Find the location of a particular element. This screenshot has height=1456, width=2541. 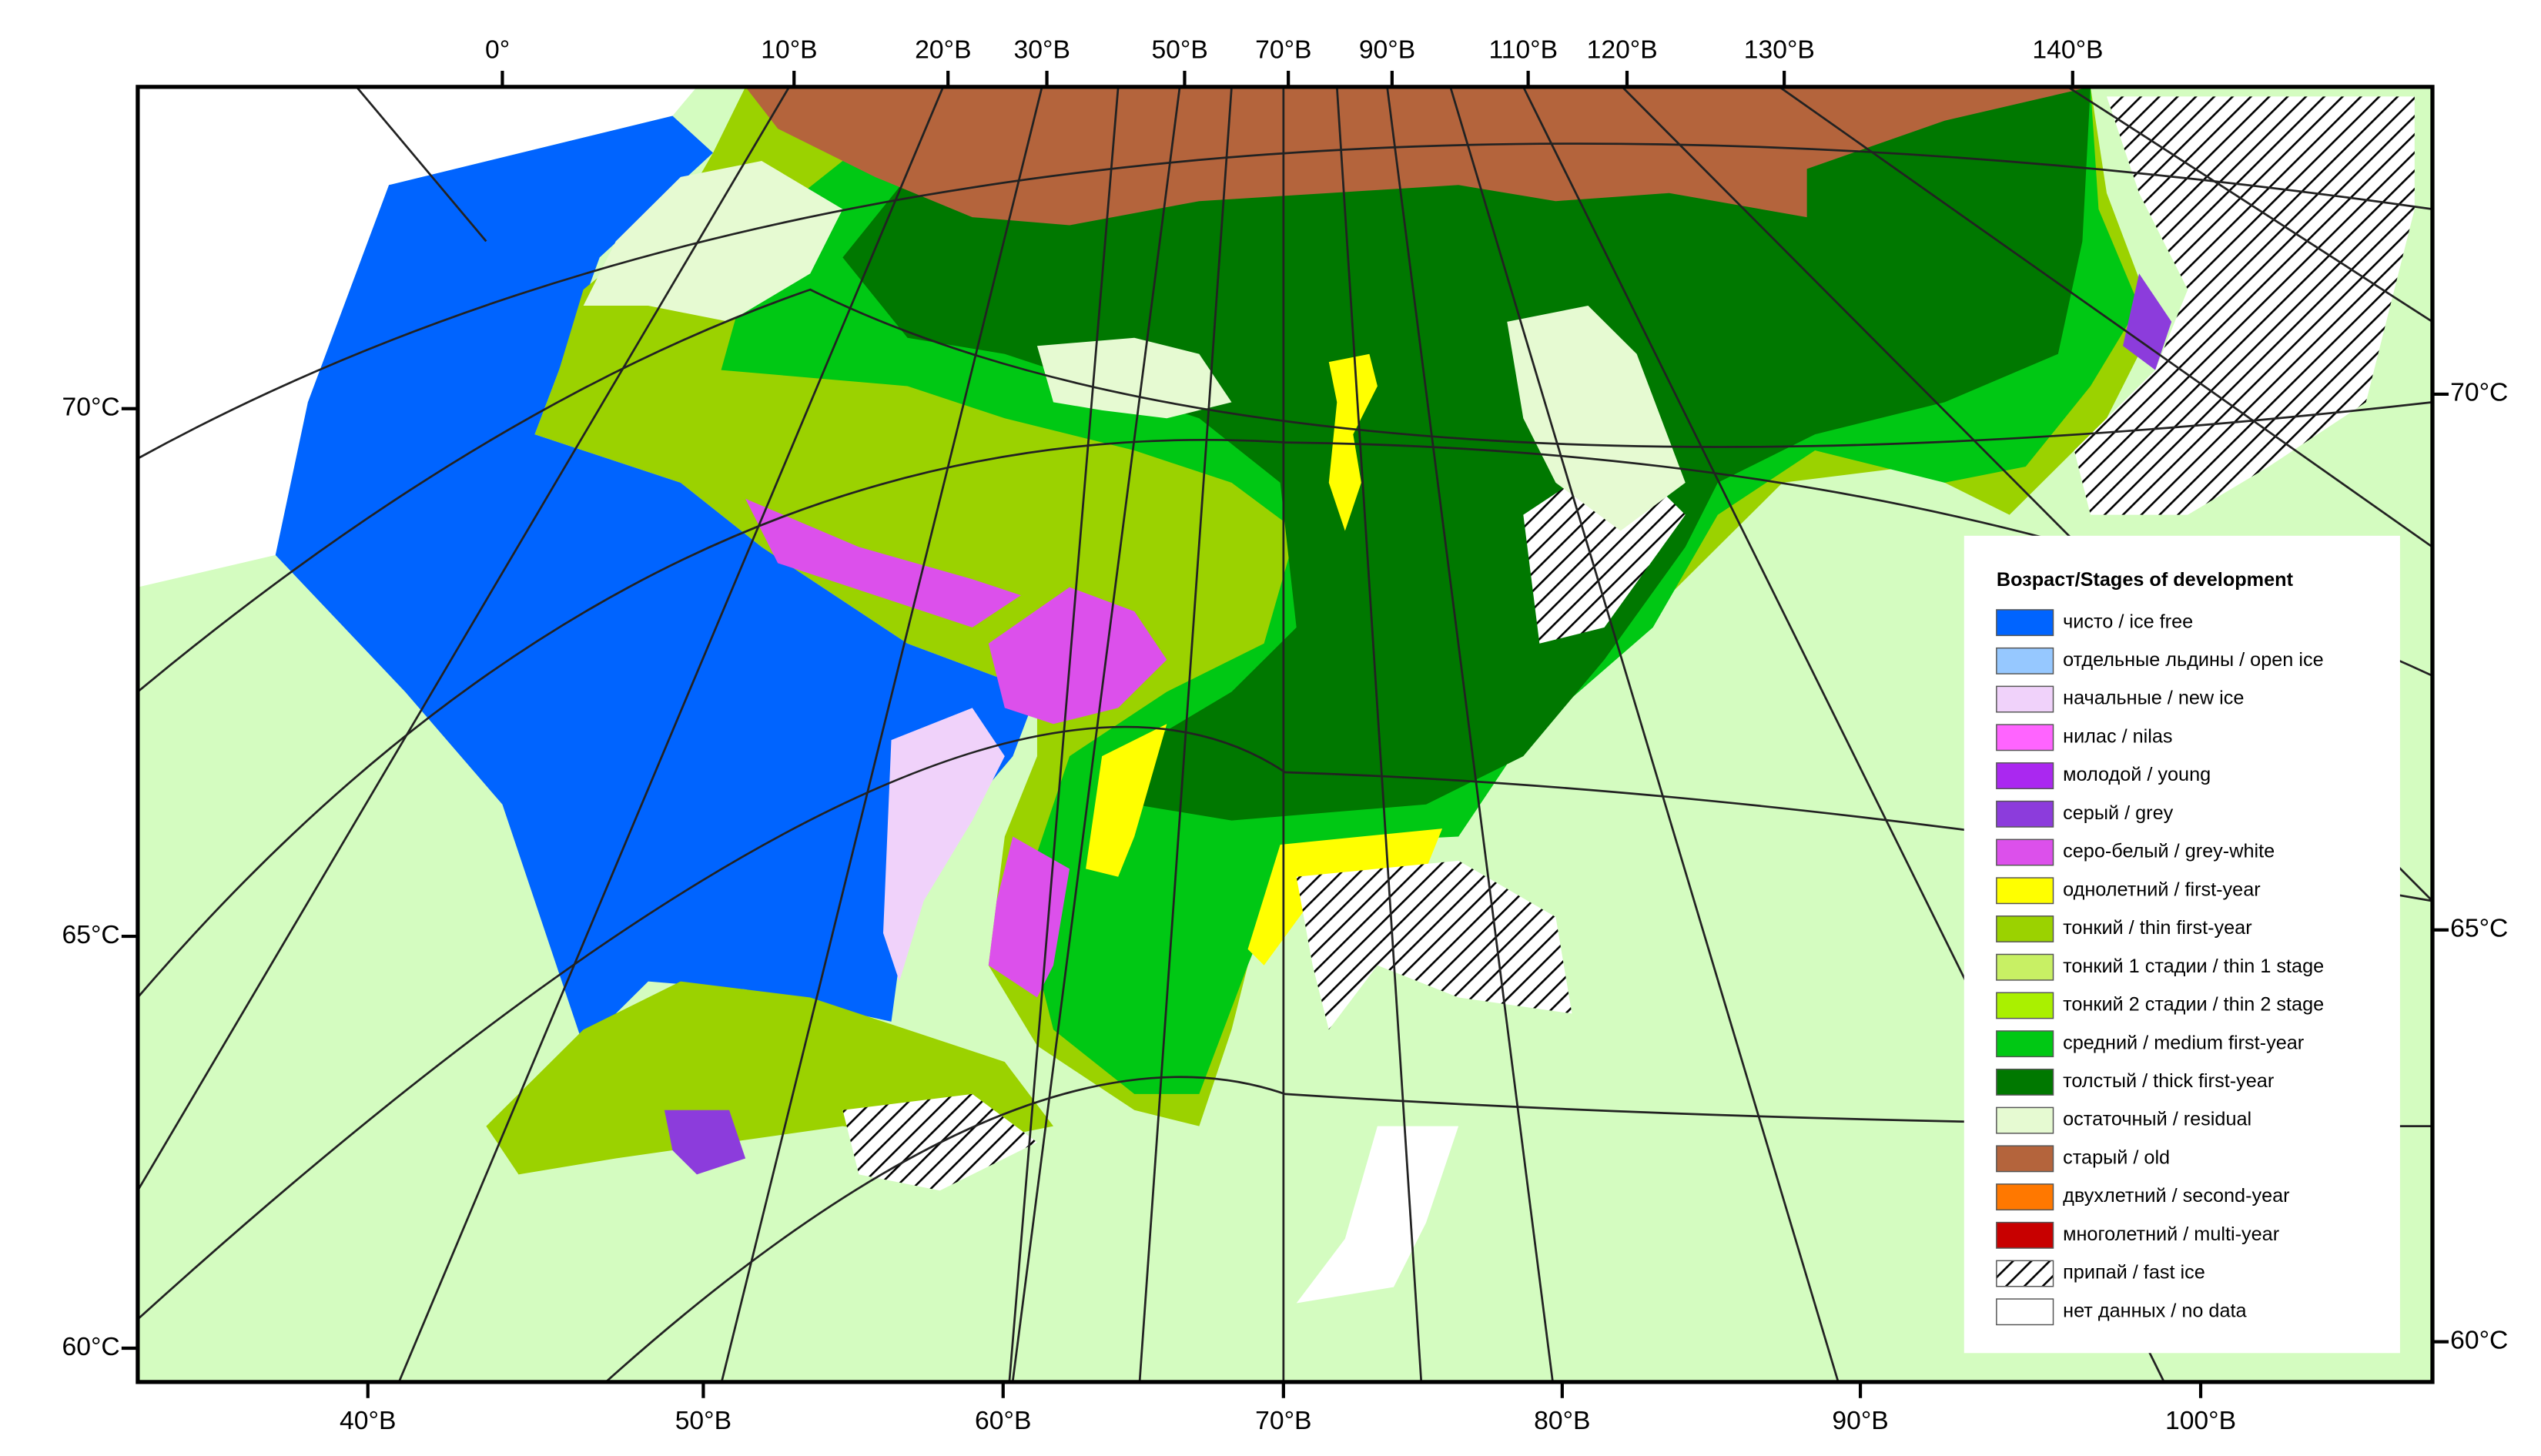

legend-label: чисто / ice free is located at coordinates (2128, 622).